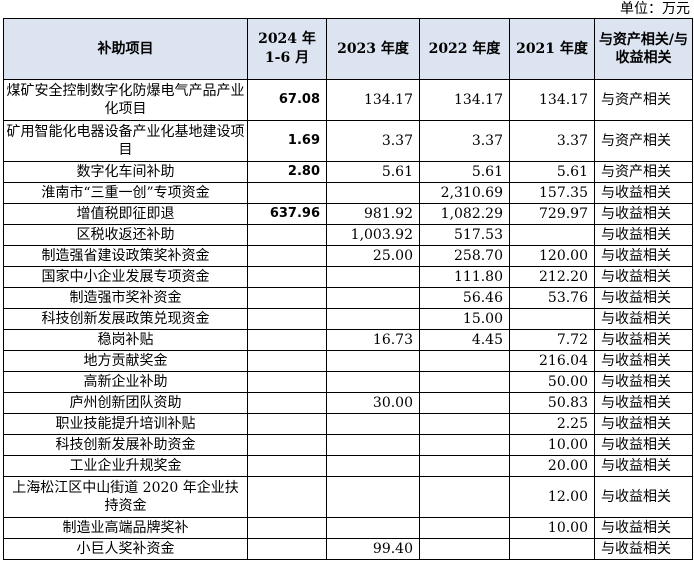 The width and height of the screenshot is (694, 577). Describe the element at coordinates (464, 319) in the screenshot. I see `cell-2022: 15.00` at that location.